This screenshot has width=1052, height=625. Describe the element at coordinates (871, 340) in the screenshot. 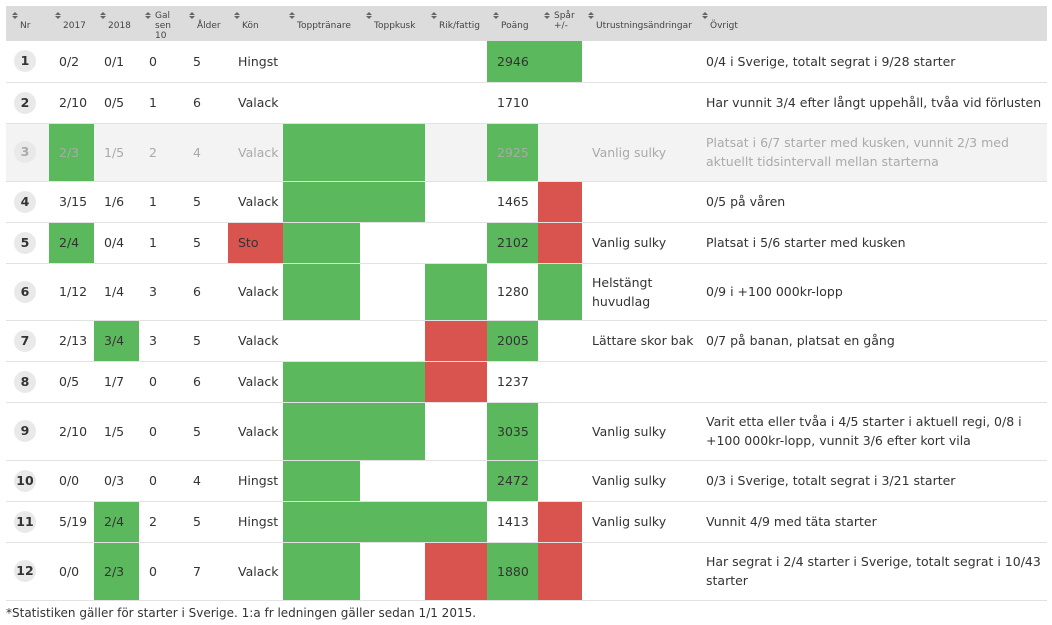

I see `cell-ovrigt: 0/7 på banan, platsat en gång` at that location.